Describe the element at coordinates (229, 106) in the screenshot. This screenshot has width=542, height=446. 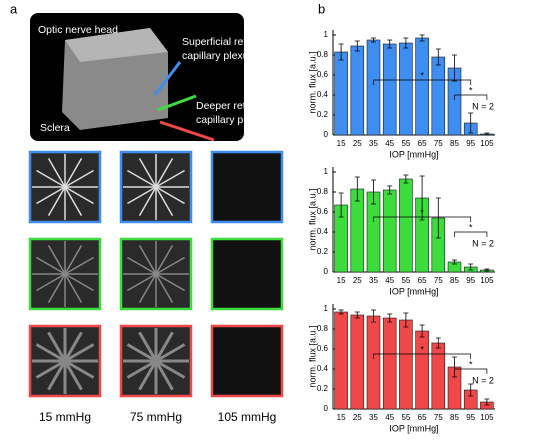
I see `structure-label: Deeper retinal` at that location.